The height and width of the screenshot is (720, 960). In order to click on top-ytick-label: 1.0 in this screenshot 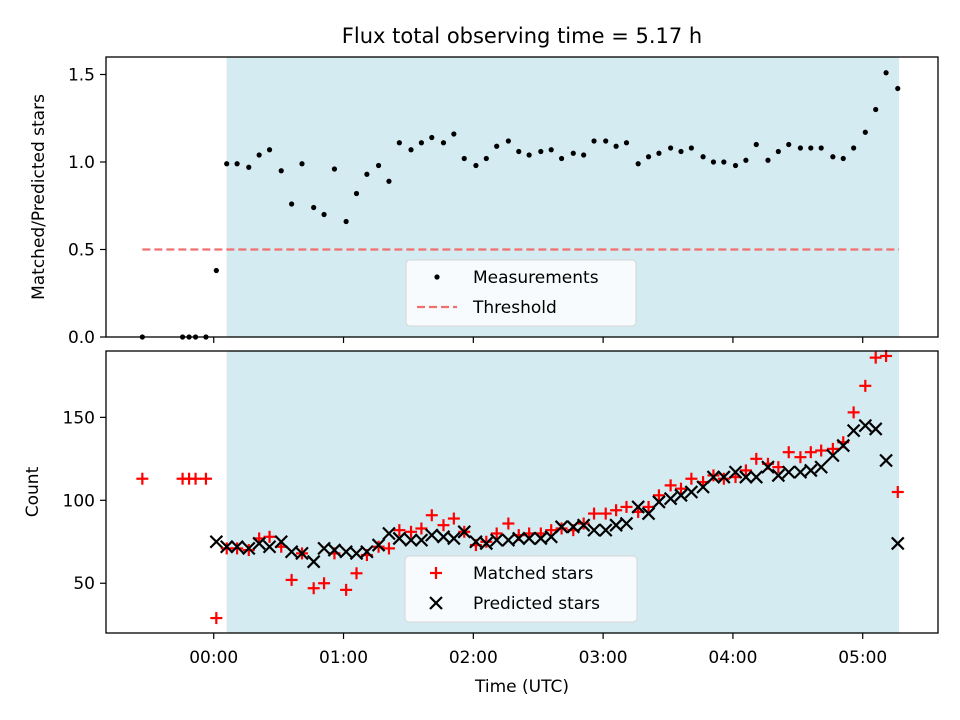, I will do `click(81, 163)`.